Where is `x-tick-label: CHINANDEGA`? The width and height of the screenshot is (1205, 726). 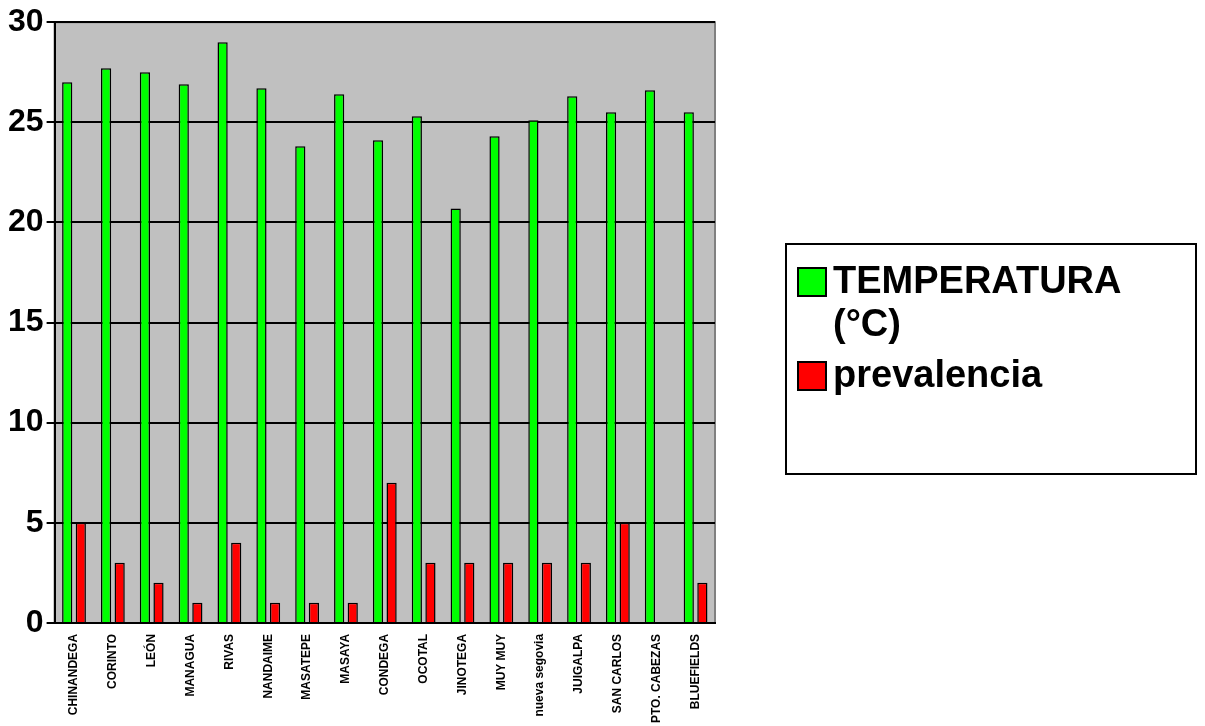
x-tick-label: CHINANDEGA is located at coordinates (73, 674).